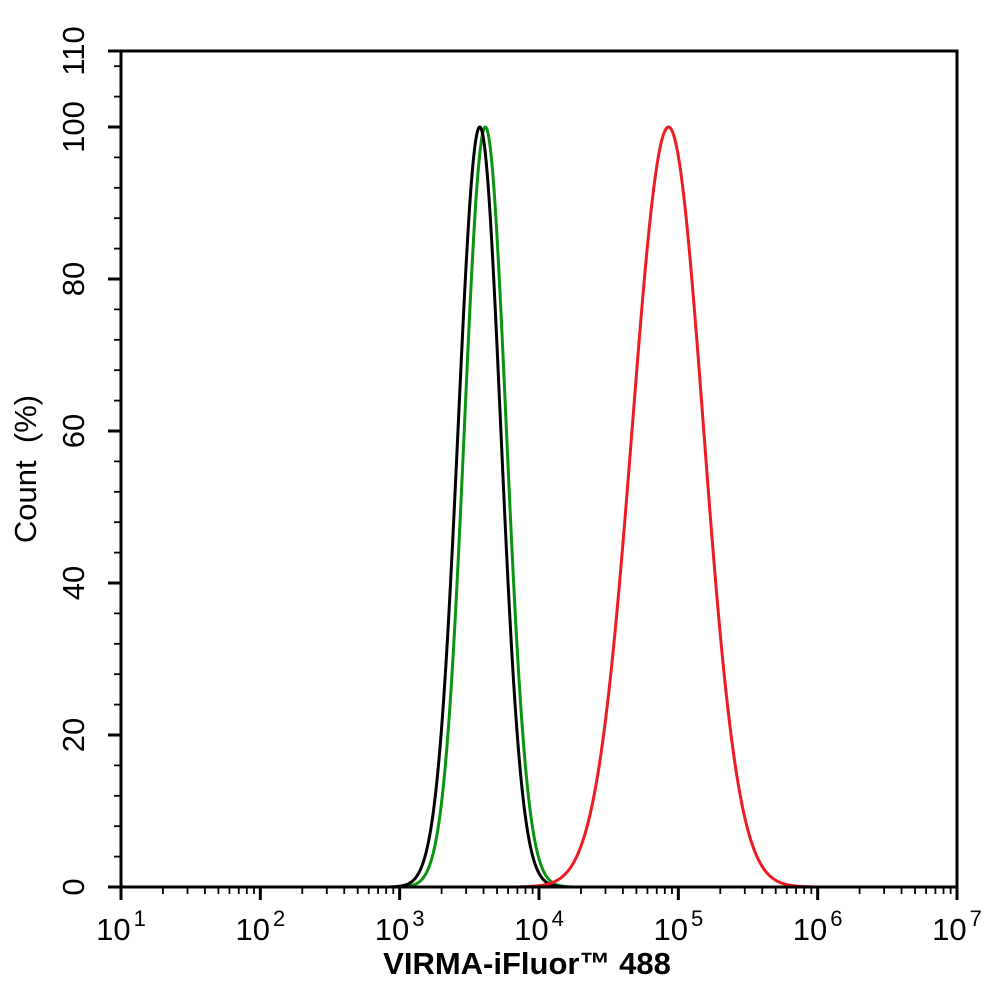  Describe the element at coordinates (73, 886) in the screenshot. I see `y-tick-label: 0` at that location.